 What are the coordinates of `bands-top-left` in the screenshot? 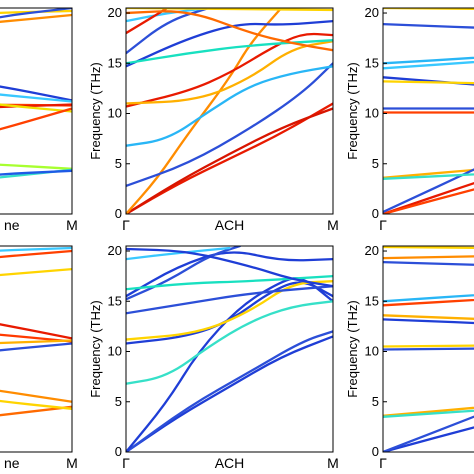 It's located at (36, 93).